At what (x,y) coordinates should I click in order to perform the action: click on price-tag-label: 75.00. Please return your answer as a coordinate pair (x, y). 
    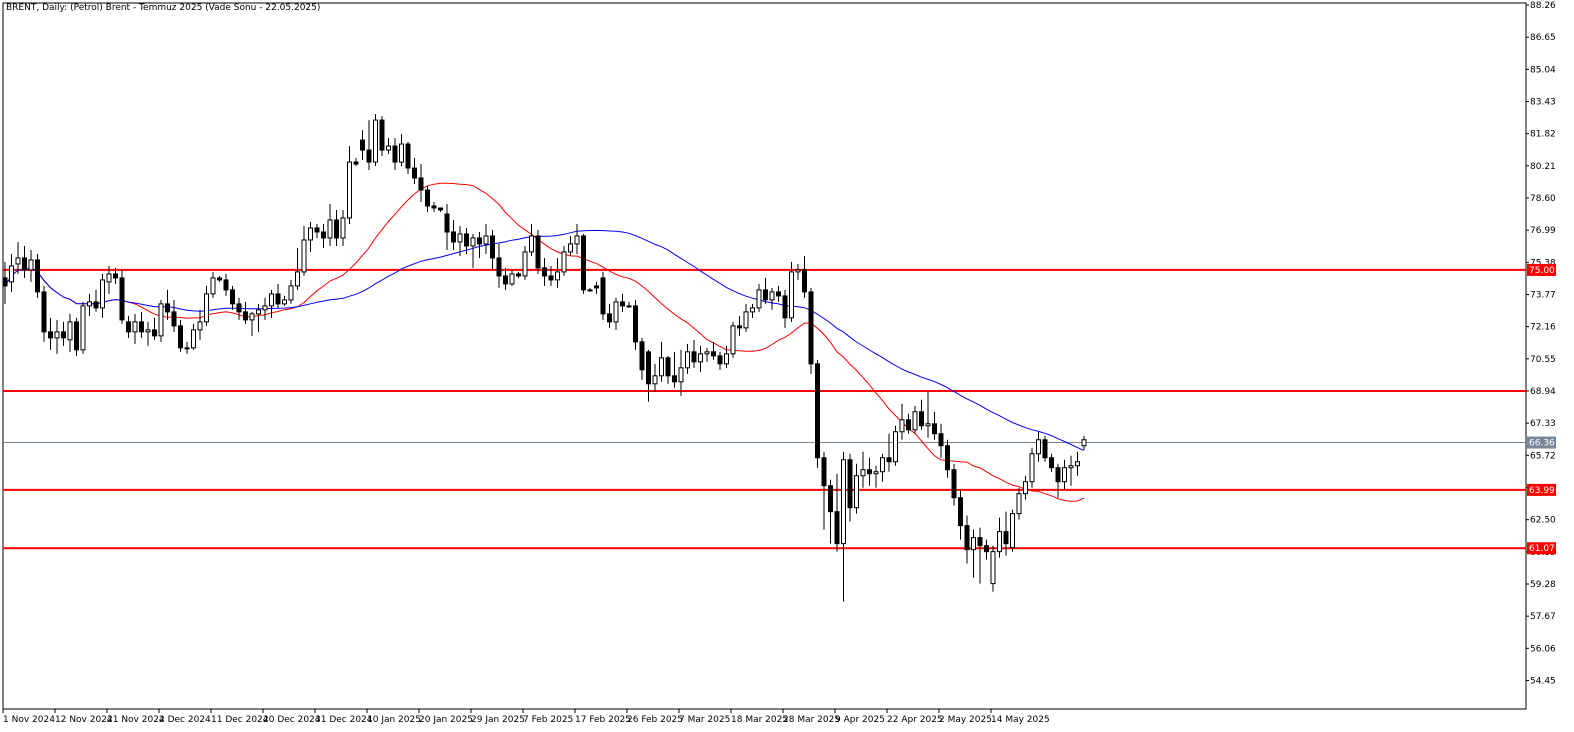
    Looking at the image, I should click on (1542, 271).